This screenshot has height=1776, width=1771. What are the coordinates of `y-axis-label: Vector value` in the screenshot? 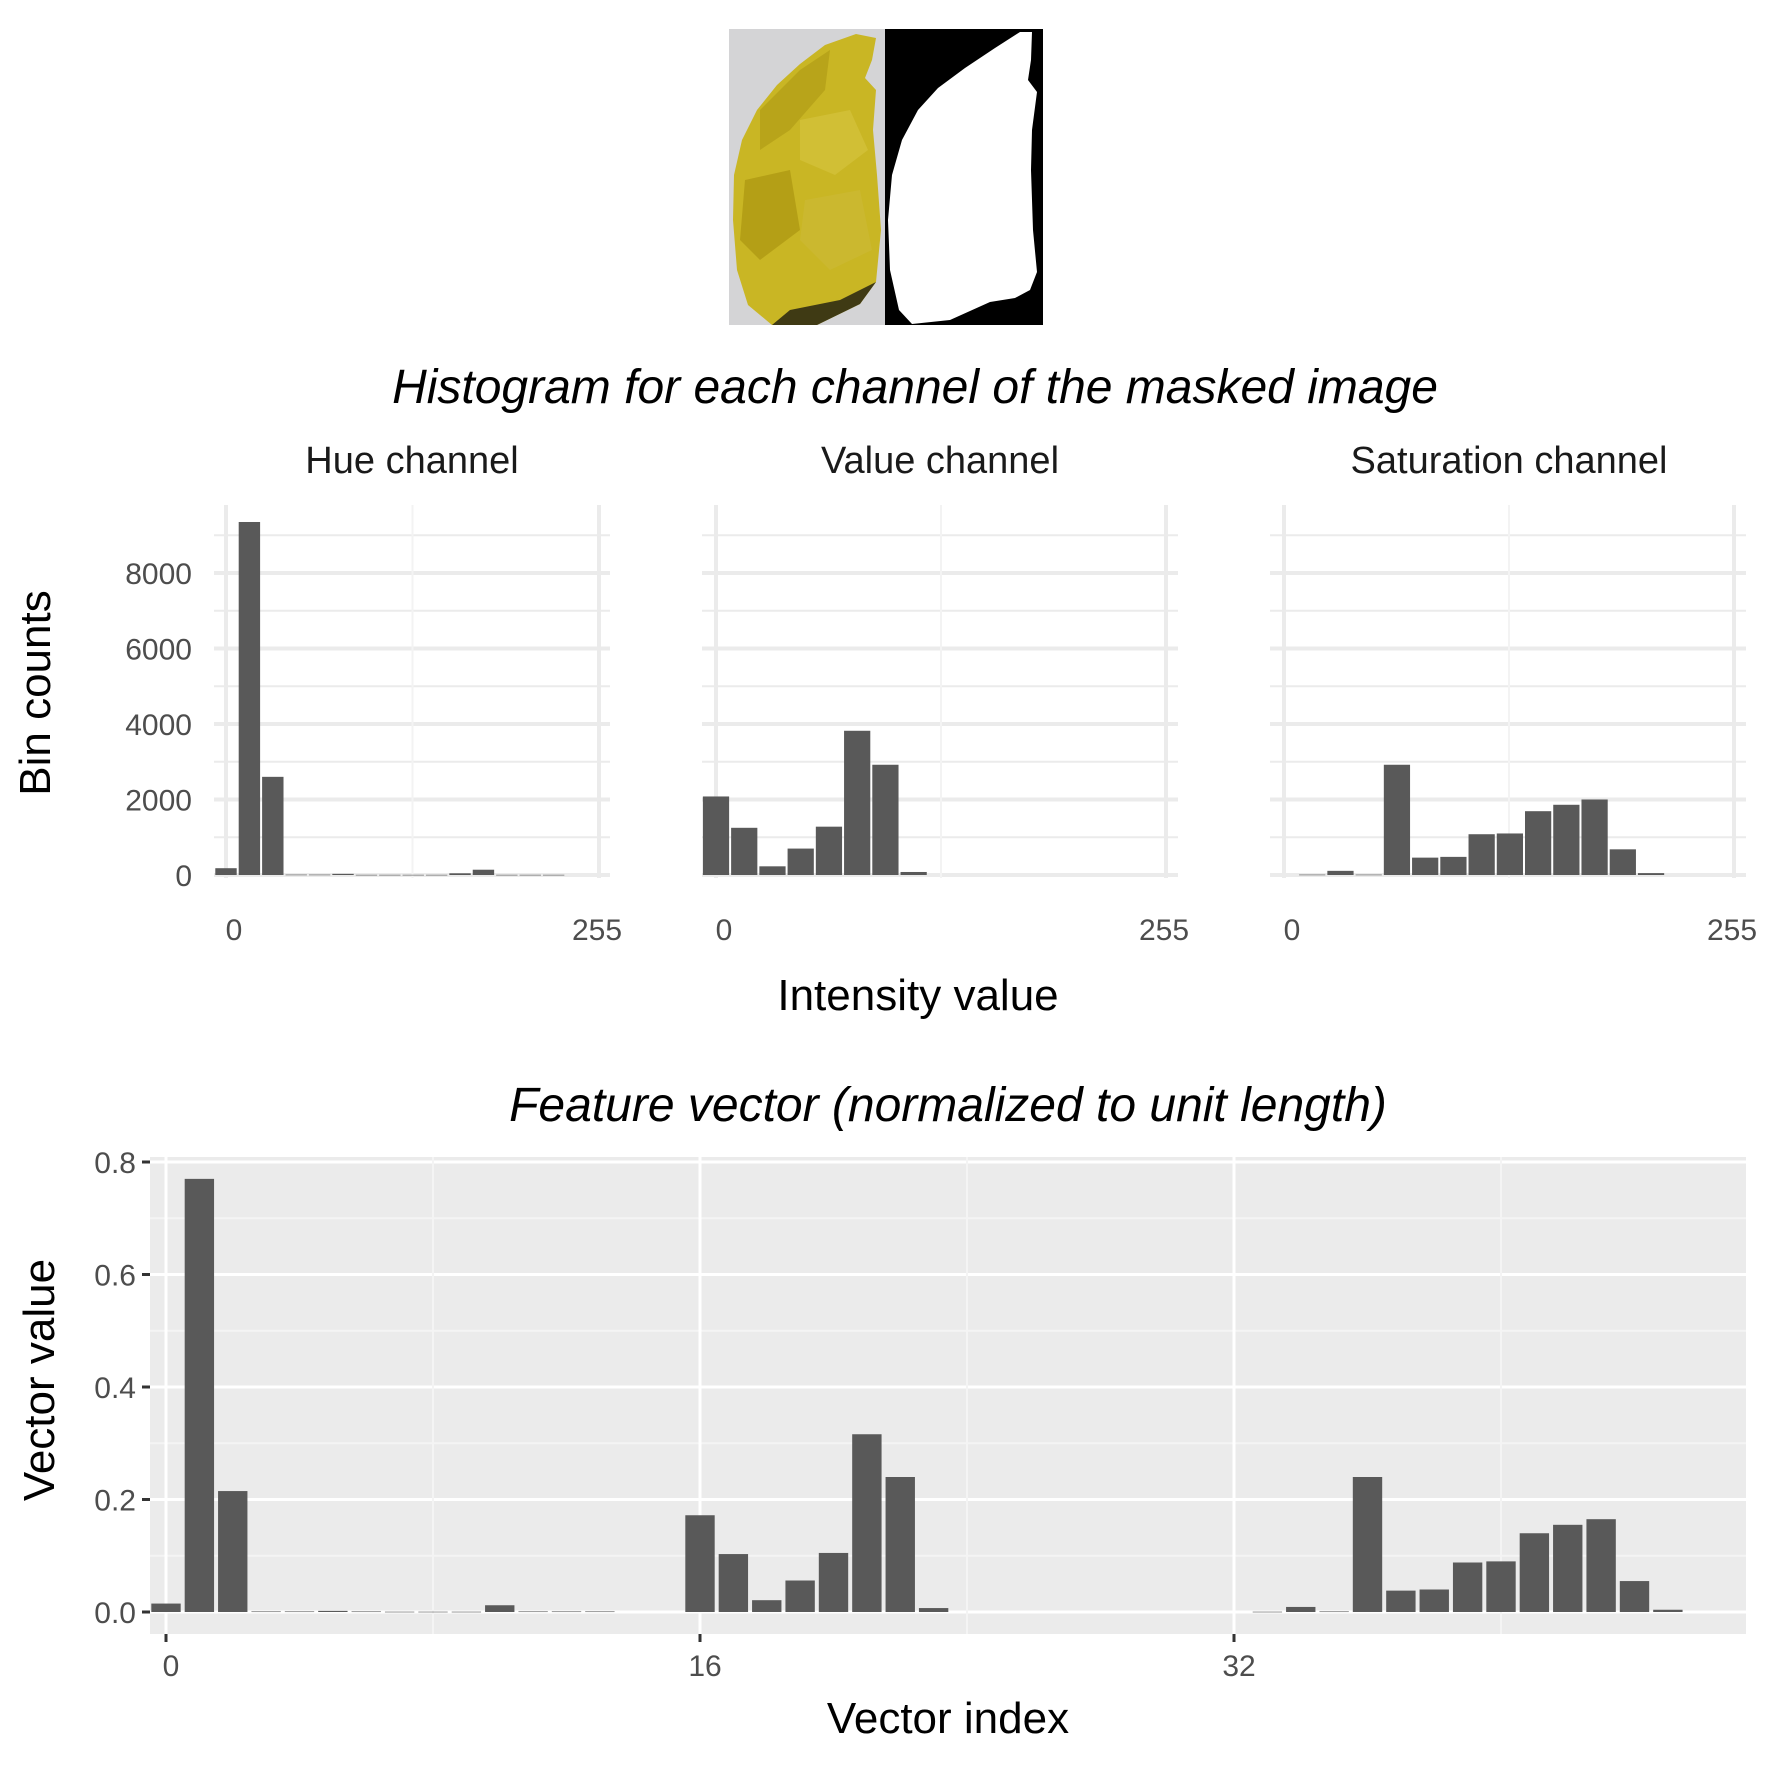 It's located at (39, 1380).